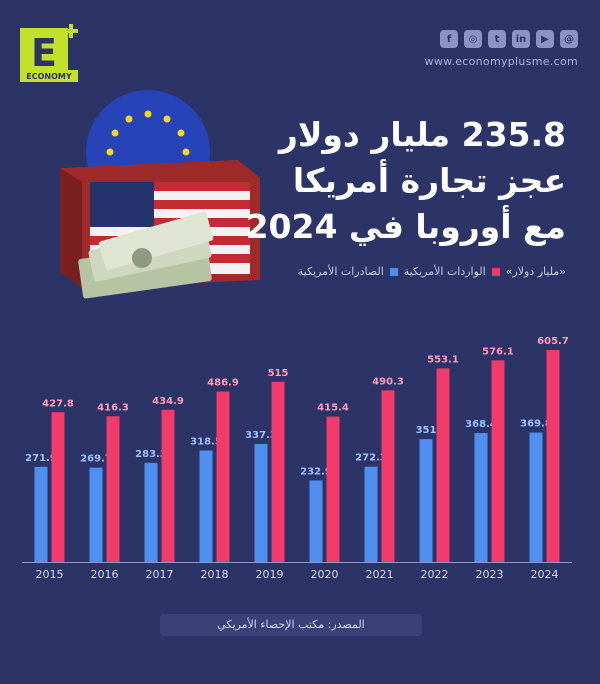 The image size is (600, 684). Describe the element at coordinates (498, 351) in the screenshot. I see `label-imports-2023: 576.1` at that location.